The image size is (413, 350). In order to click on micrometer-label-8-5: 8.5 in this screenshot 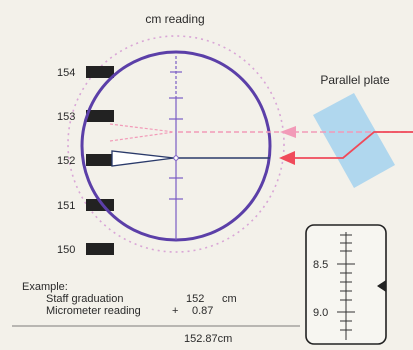, I will do `click(320, 265)`.